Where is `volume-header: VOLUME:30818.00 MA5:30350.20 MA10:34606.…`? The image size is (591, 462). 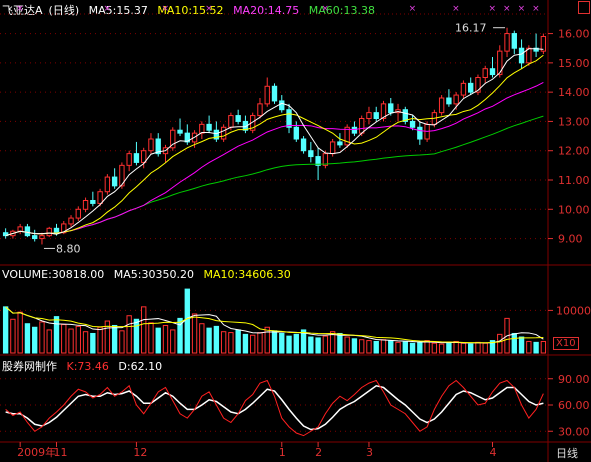
volume-header: VOLUME:30818.00 MA5:30350.20 MA10:34606.… is located at coordinates (149, 274).